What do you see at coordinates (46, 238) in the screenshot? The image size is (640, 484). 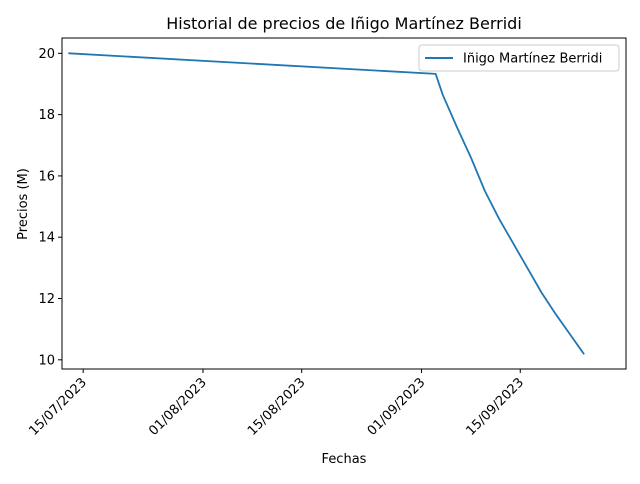 I see `y-tick-label: 14` at bounding box center [46, 238].